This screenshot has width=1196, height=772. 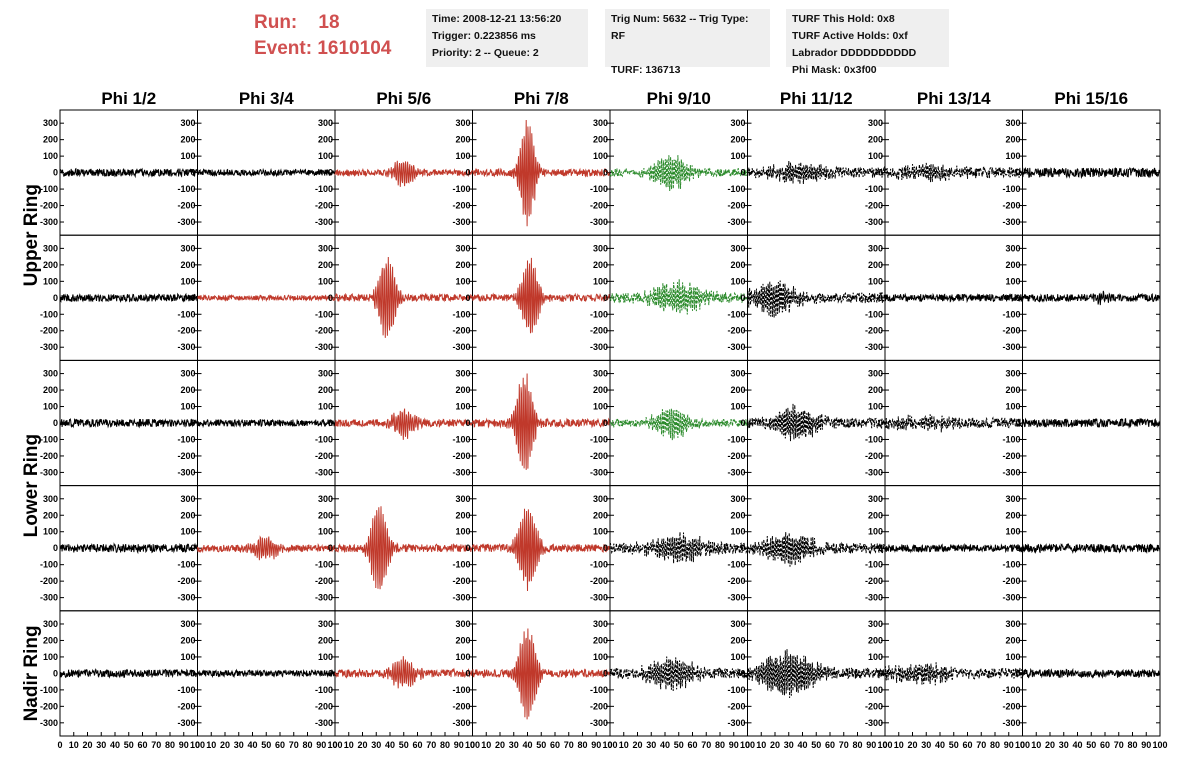 What do you see at coordinates (142, 745) in the screenshot?
I see `x-tick-label: 60` at bounding box center [142, 745].